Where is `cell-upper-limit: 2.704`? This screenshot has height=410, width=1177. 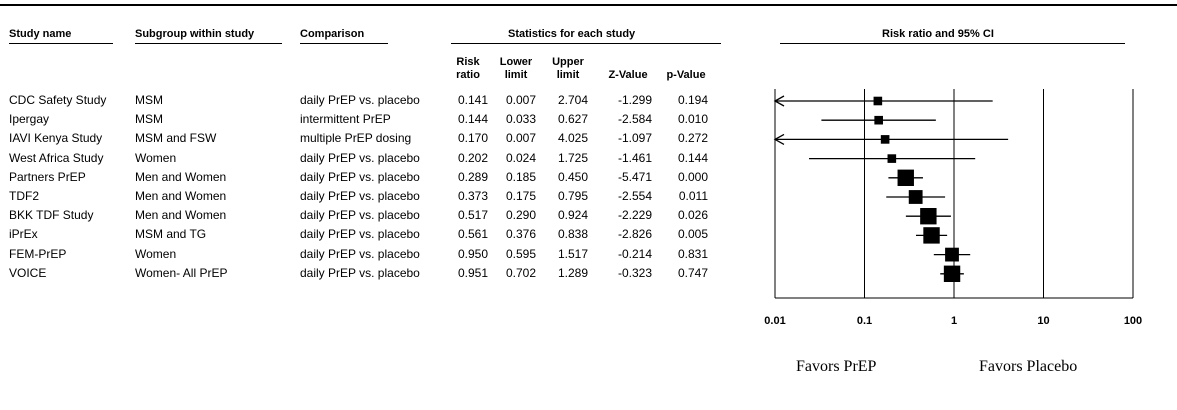 cell-upper-limit: 2.704 is located at coordinates (572, 100).